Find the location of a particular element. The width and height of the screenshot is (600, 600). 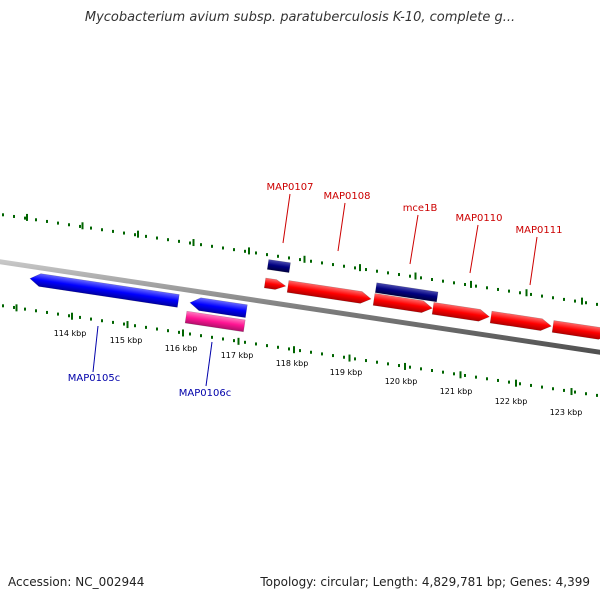

gene-arrow-mce1a is located at coordinates (402, 303).